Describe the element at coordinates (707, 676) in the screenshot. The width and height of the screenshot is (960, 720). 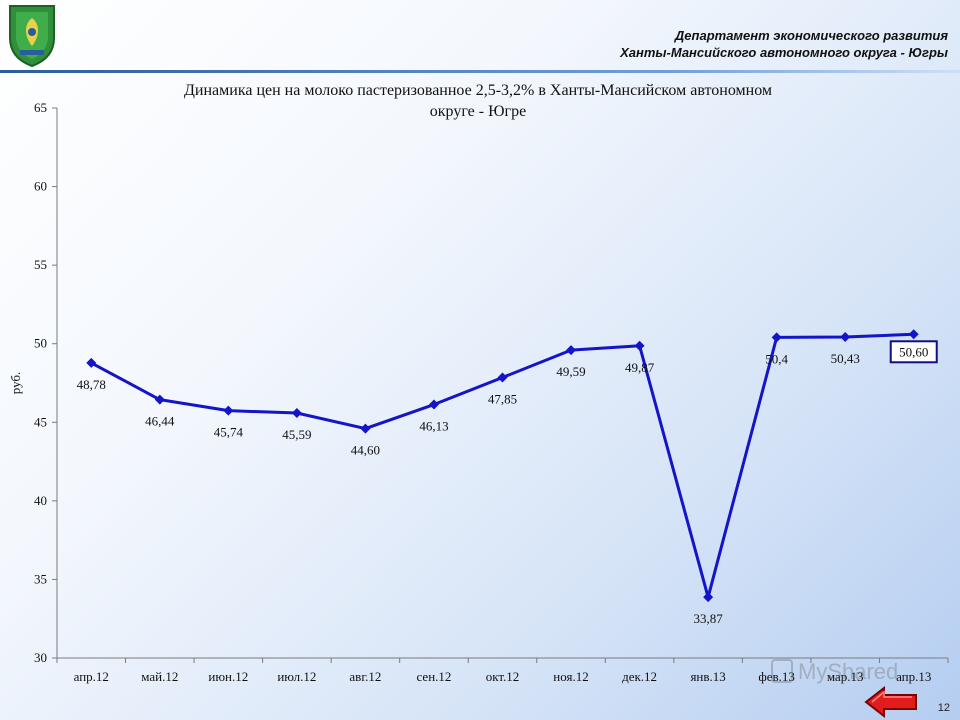
I see `x-tick-label: янв.13` at that location.